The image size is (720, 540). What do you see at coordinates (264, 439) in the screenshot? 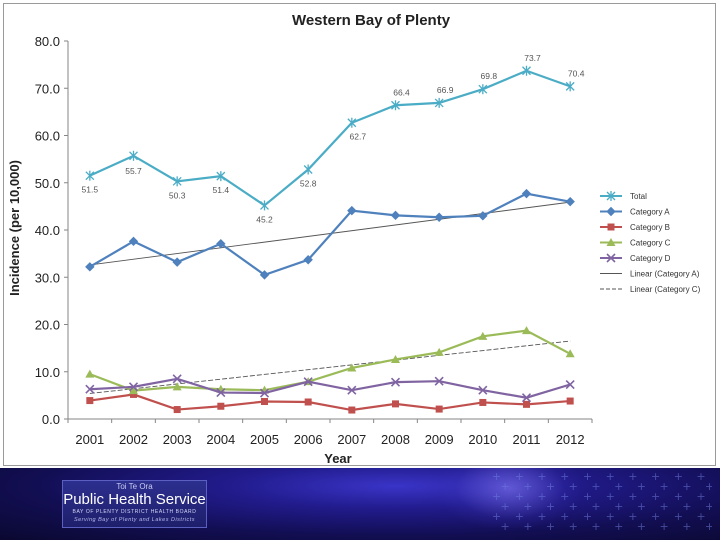
I see `x-tick-label: 2005` at bounding box center [264, 439].